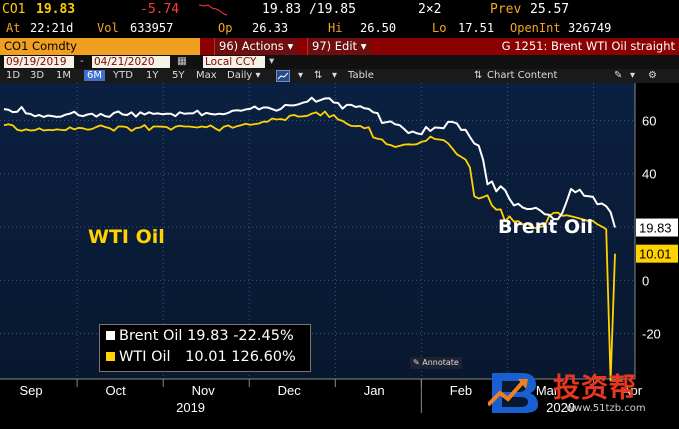 The image size is (679, 429). I want to click on legend-row-brent: Brent Oil 19.83 -22.45%, so click(200, 336).